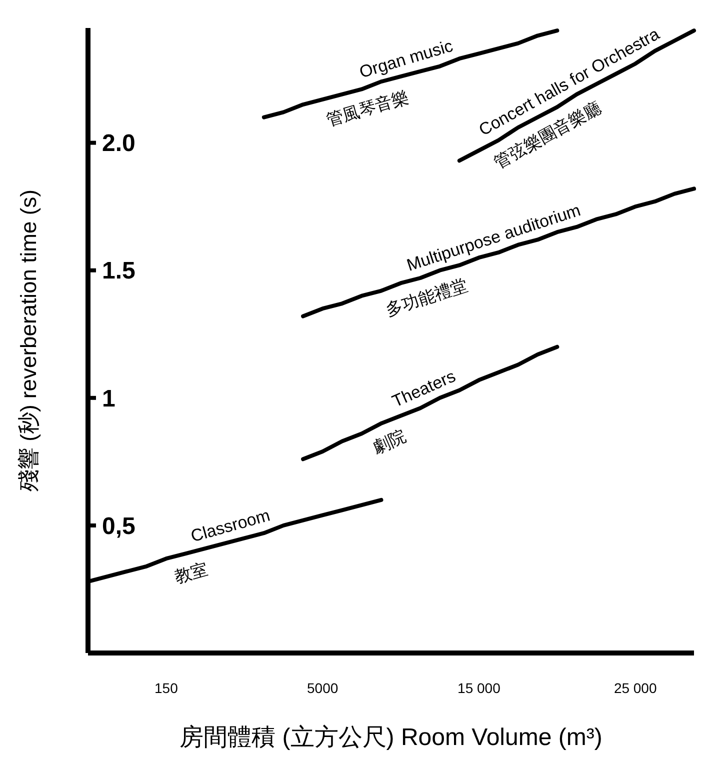  I want to click on text: Organ music, so click(406, 59).